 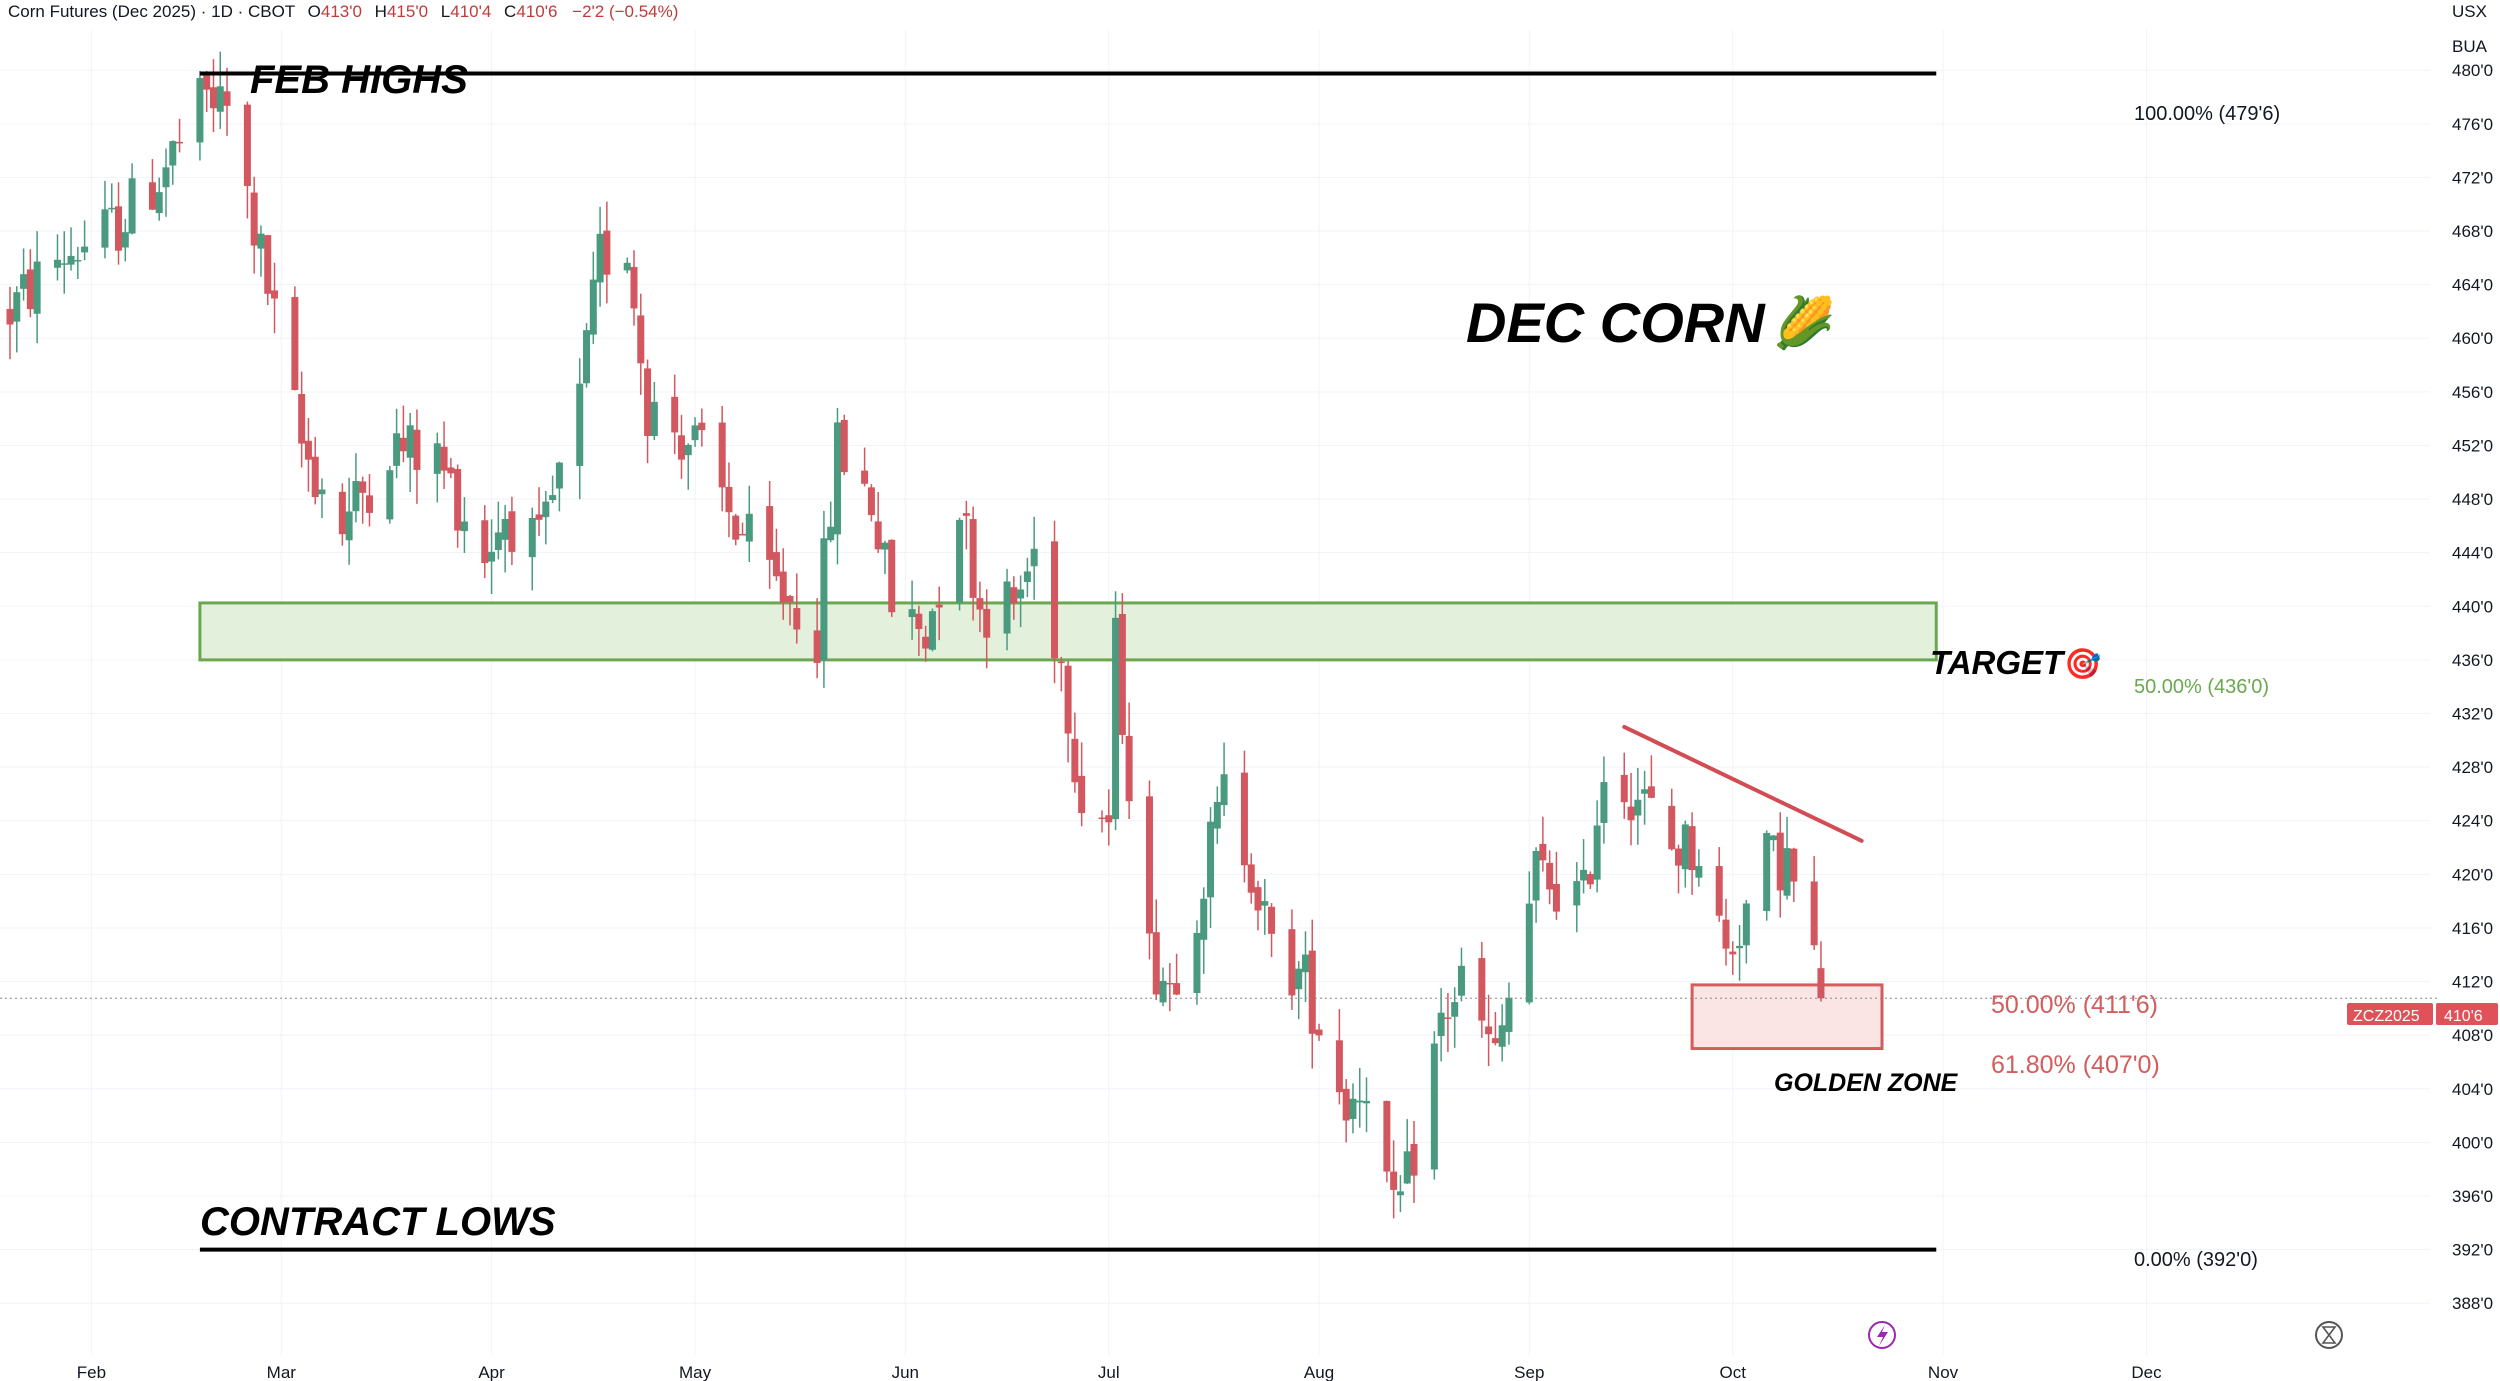 I want to click on x-axis: Feb Mar Apr May Jun Jul Aug Sep Oct Nov Dec, so click(x=1119, y=1372).